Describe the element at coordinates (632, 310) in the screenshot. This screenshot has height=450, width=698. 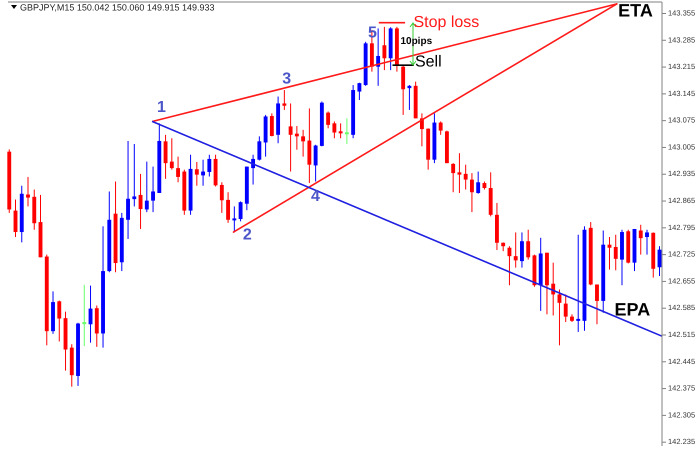
I see `annotation: EPA` at that location.